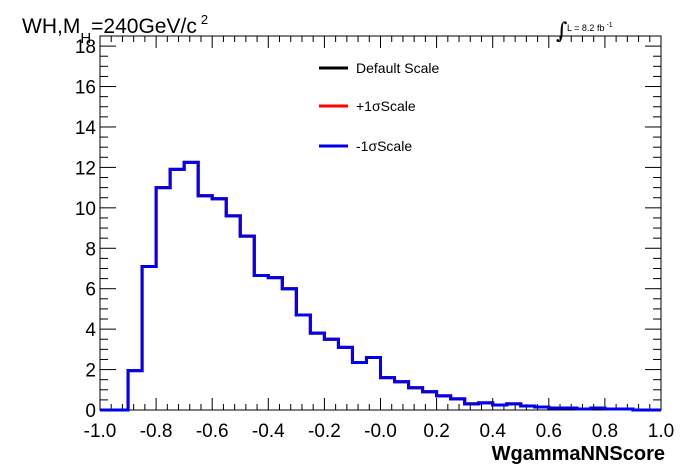 Image resolution: width=696 pixels, height=472 pixels. What do you see at coordinates (85, 38) in the screenshot?
I see `title-subscript: H` at bounding box center [85, 38].